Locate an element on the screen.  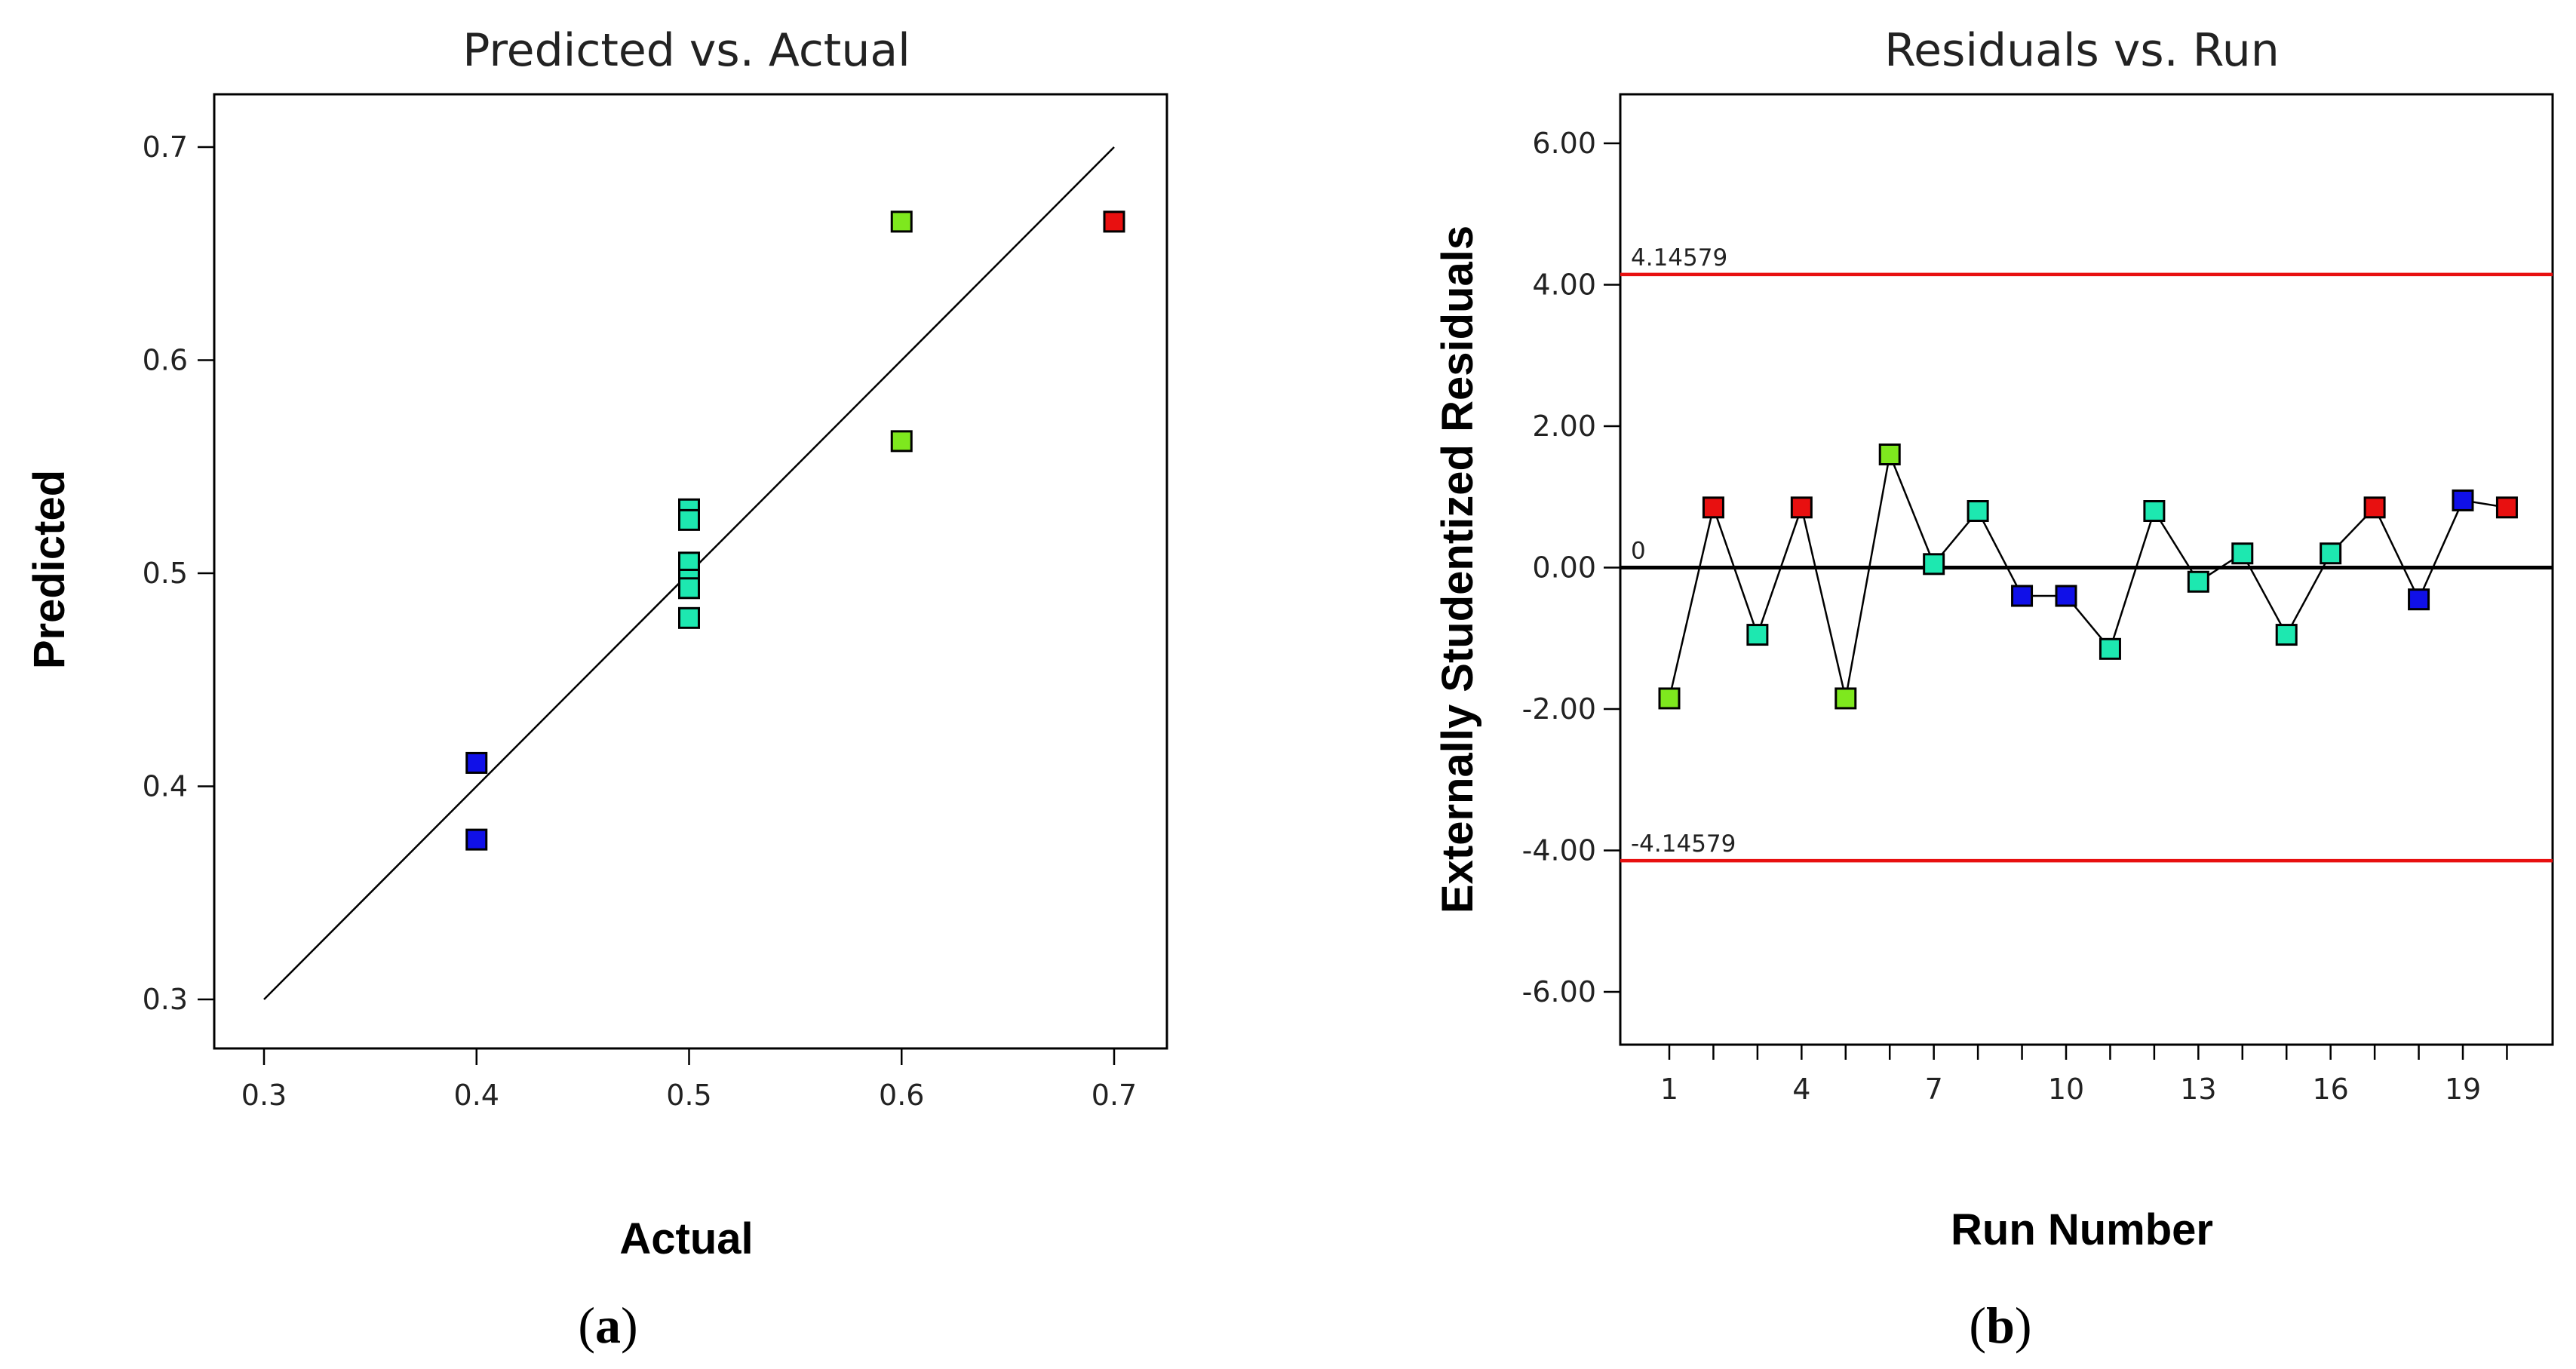
y-tick-label: 0.3 is located at coordinates (165, 999).